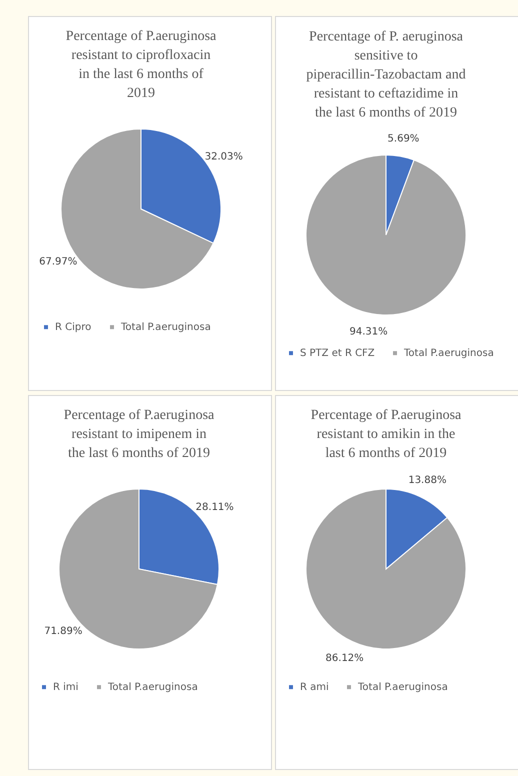  Describe the element at coordinates (345, 658) in the screenshot. I see `data-label: 86.12%` at that location.